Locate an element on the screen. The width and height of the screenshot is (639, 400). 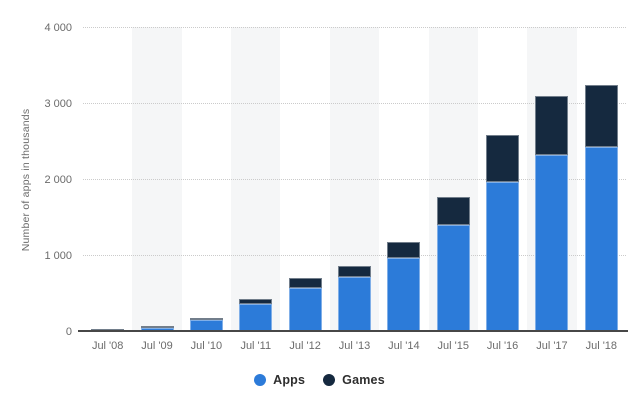
bar-group-Jul '14 is located at coordinates (404, 179).